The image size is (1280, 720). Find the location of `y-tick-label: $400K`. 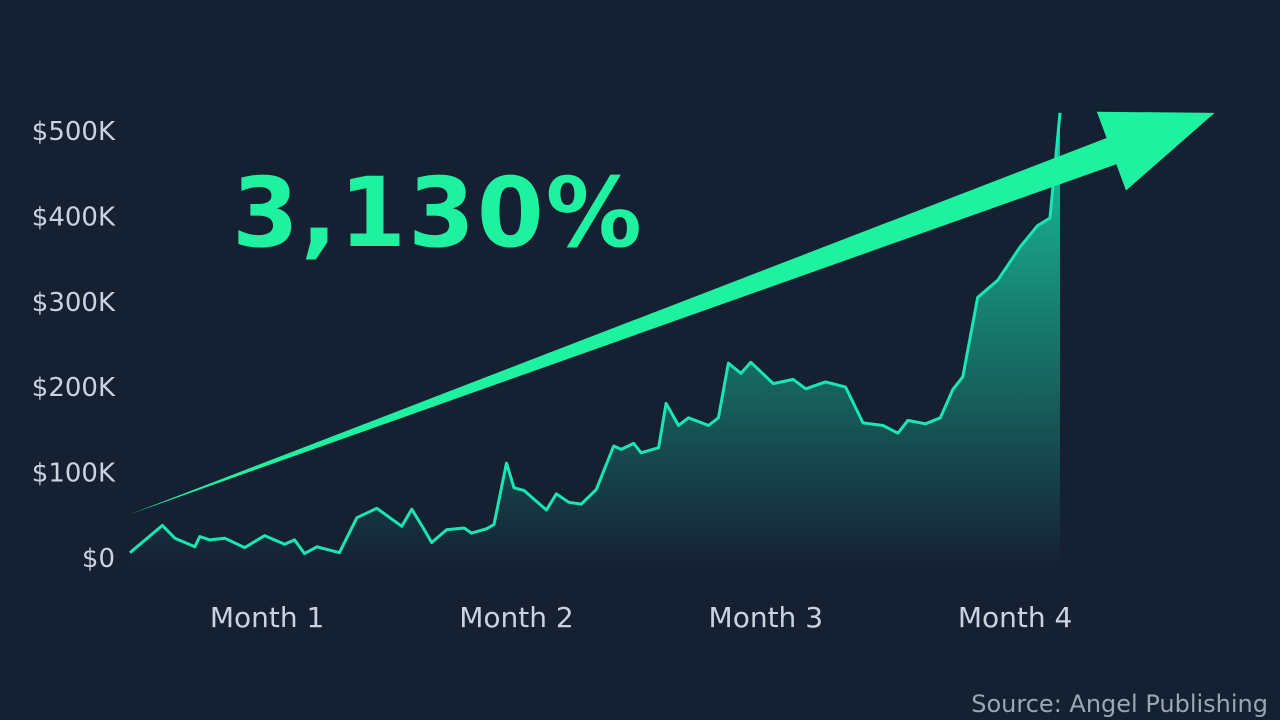

y-tick-label: $400K is located at coordinates (74, 217).